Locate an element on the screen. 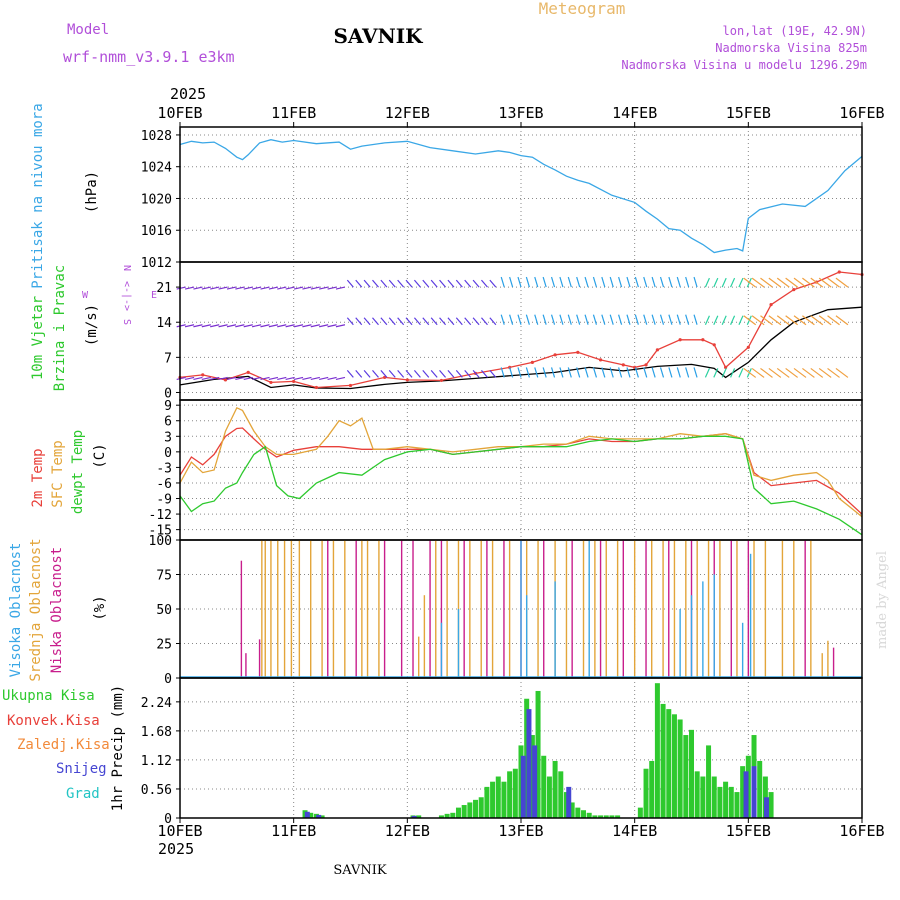 The width and height of the screenshot is (900, 900). precip-legend-hail: Grad is located at coordinates (83, 794).